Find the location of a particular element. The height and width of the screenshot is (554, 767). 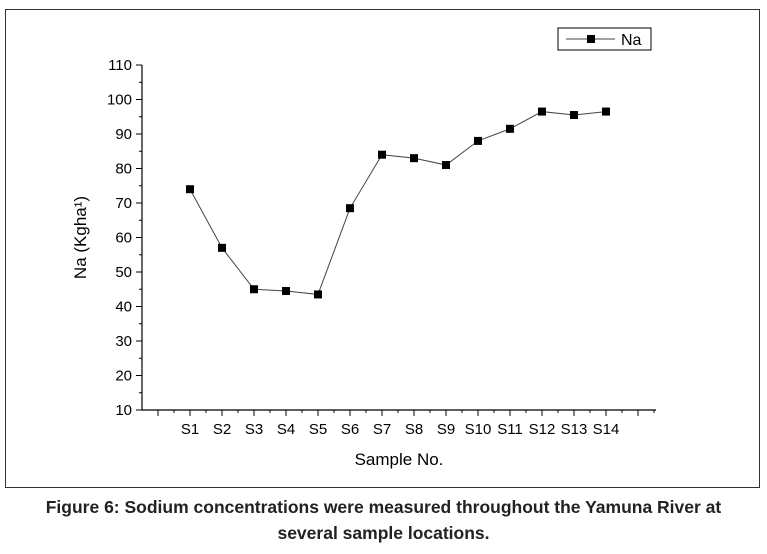

x-tick-label: S14 is located at coordinates (606, 429).